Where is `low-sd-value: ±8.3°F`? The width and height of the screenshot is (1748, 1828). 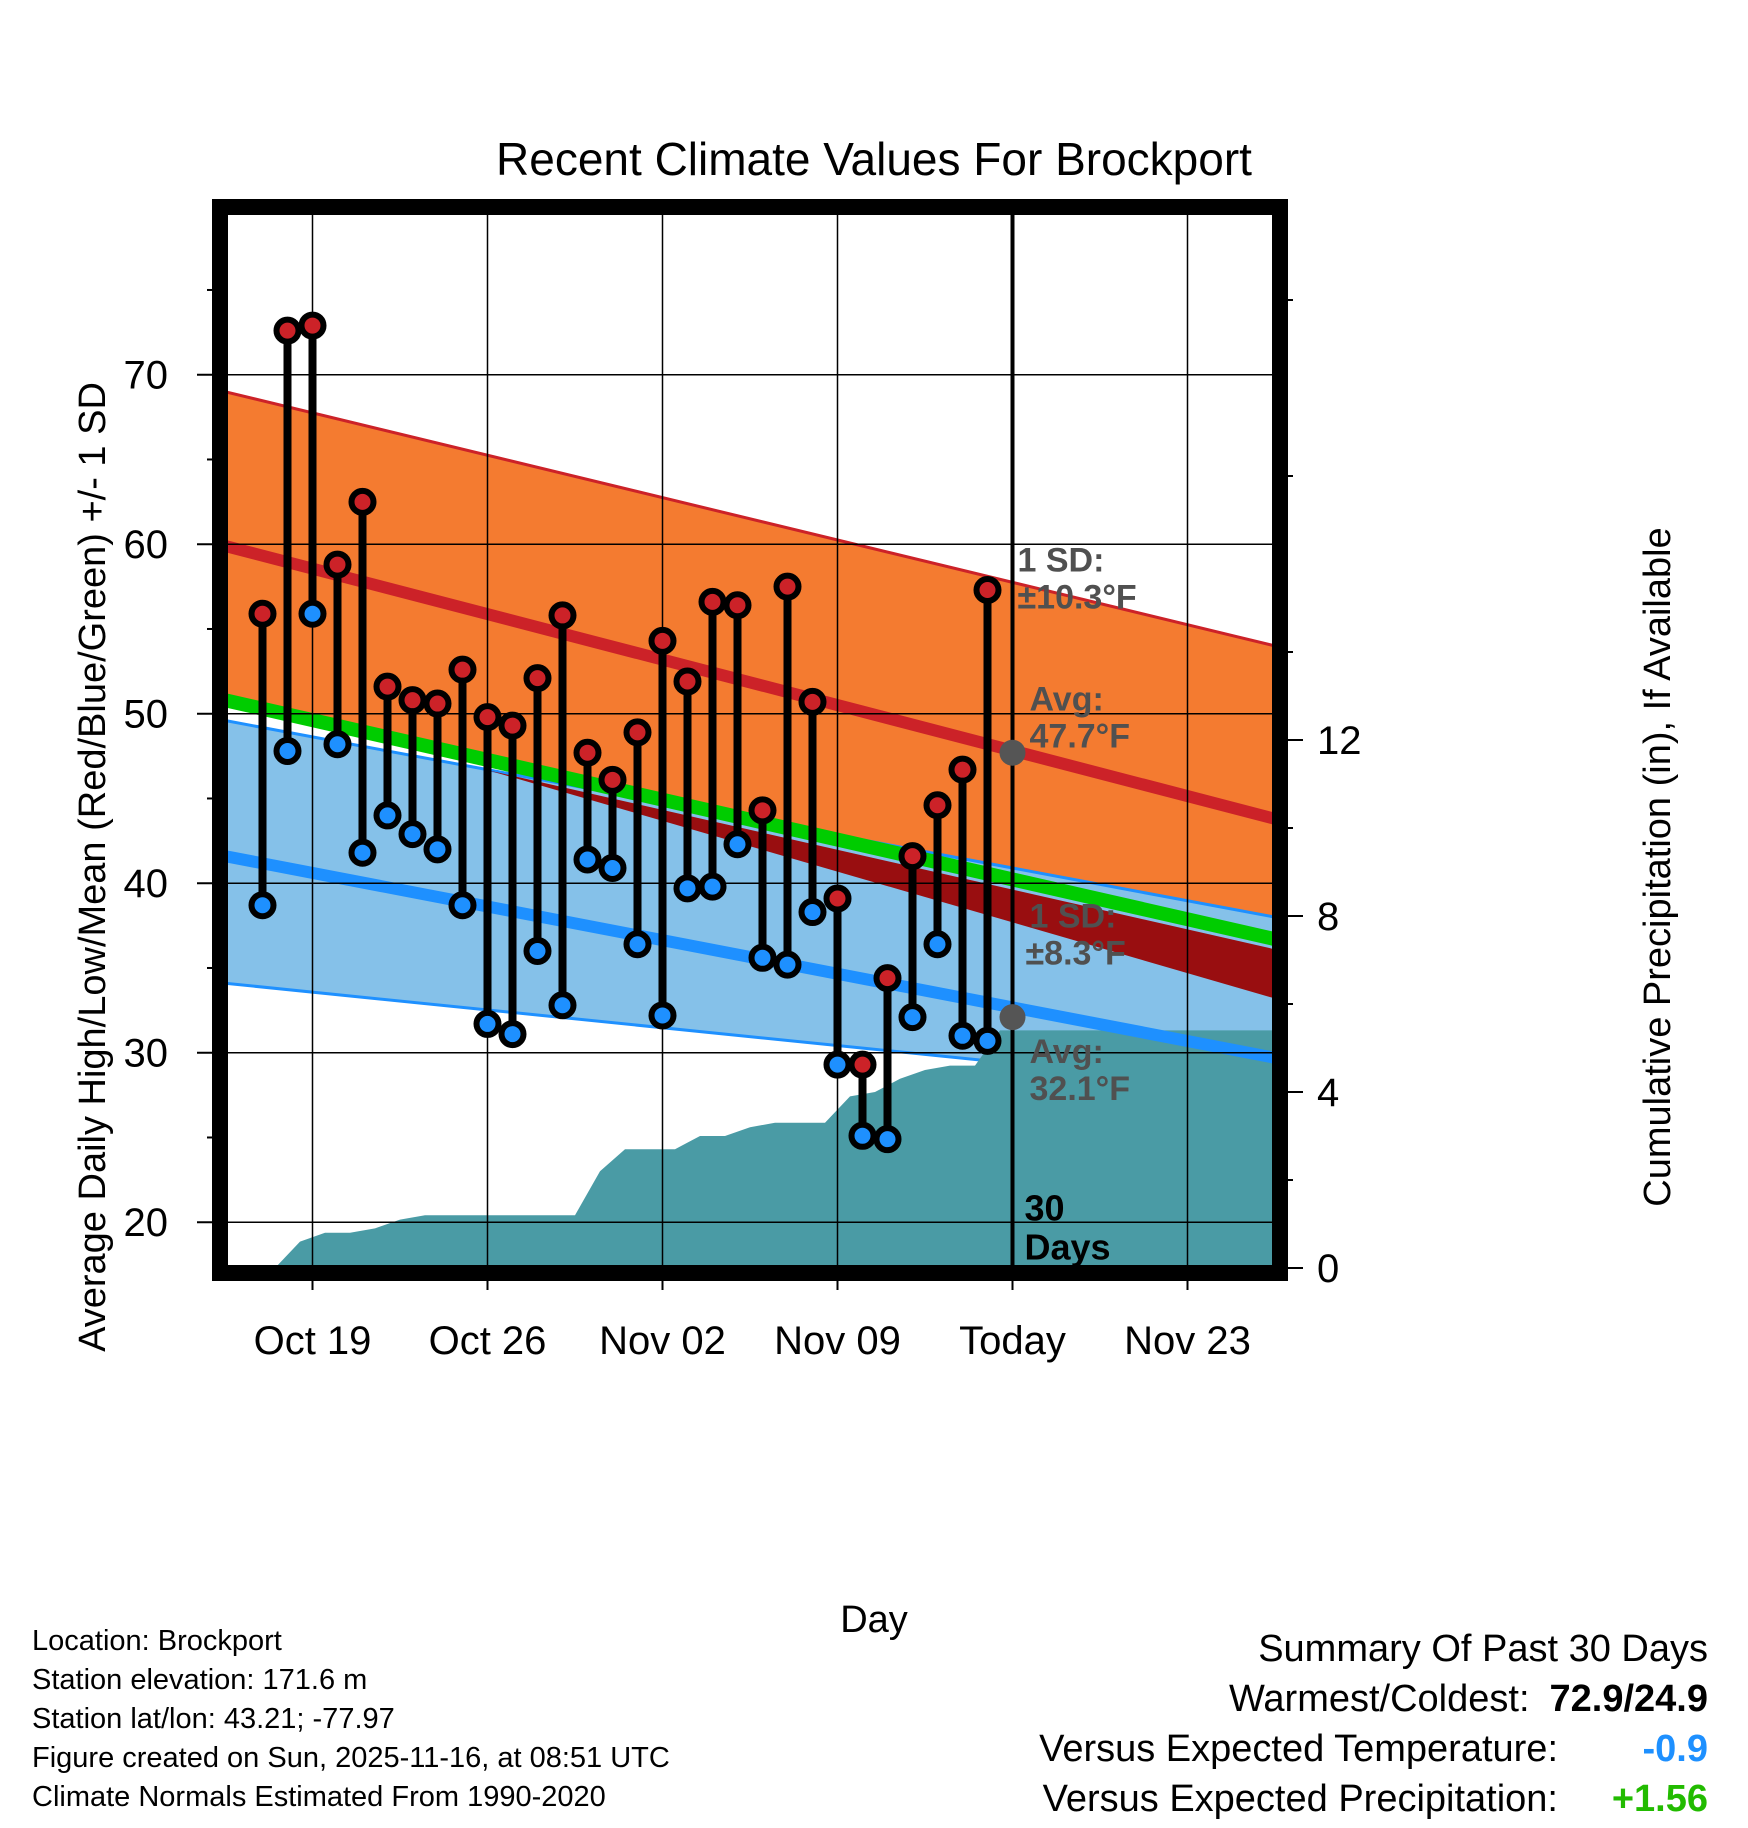 low-sd-value: ±8.3°F is located at coordinates (1076, 954).